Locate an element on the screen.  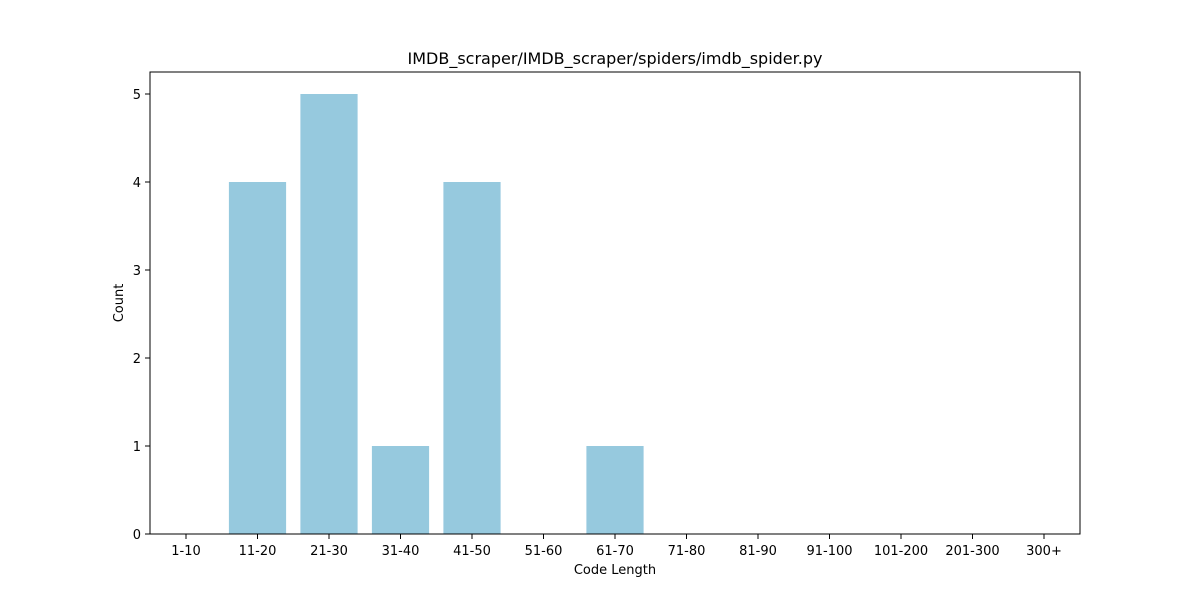
x-tick-label: 11-20 is located at coordinates (258, 551).